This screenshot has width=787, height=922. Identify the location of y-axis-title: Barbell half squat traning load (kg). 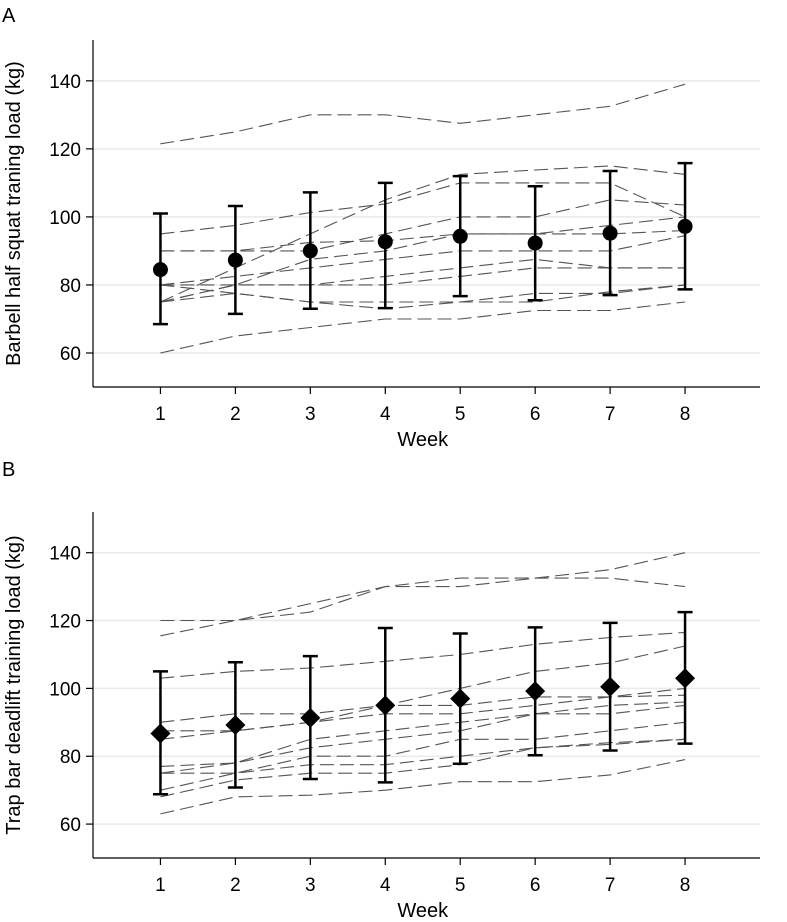
(14, 213).